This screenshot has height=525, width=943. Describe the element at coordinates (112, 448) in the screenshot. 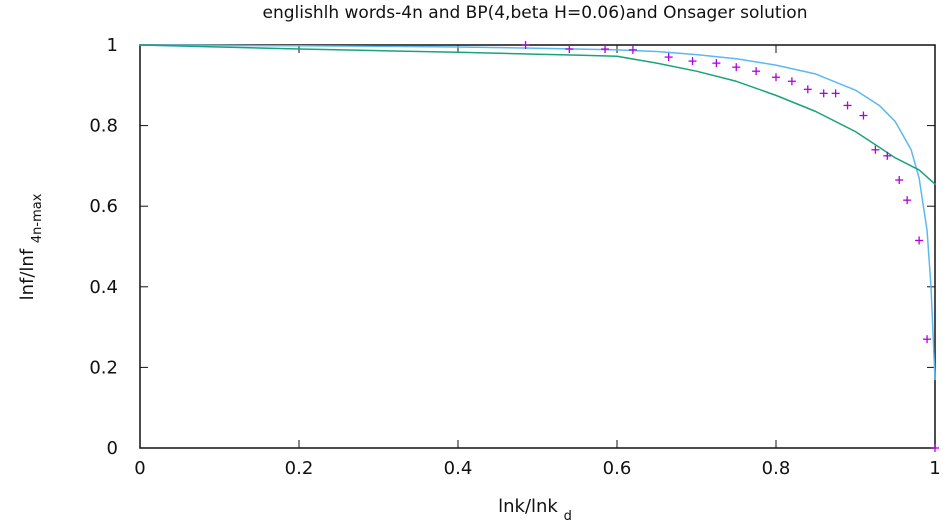

I see `y-tick-label: 0` at that location.